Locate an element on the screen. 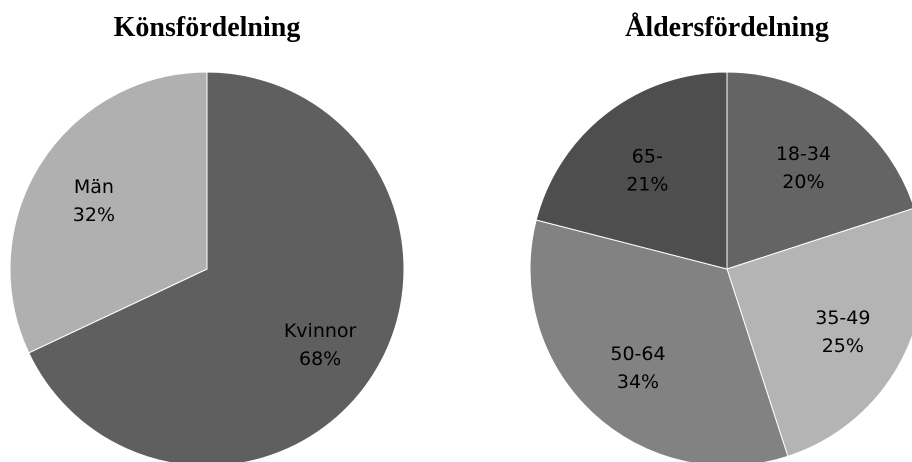 The height and width of the screenshot is (462, 912). slice-label: 65-21% is located at coordinates (647, 170).